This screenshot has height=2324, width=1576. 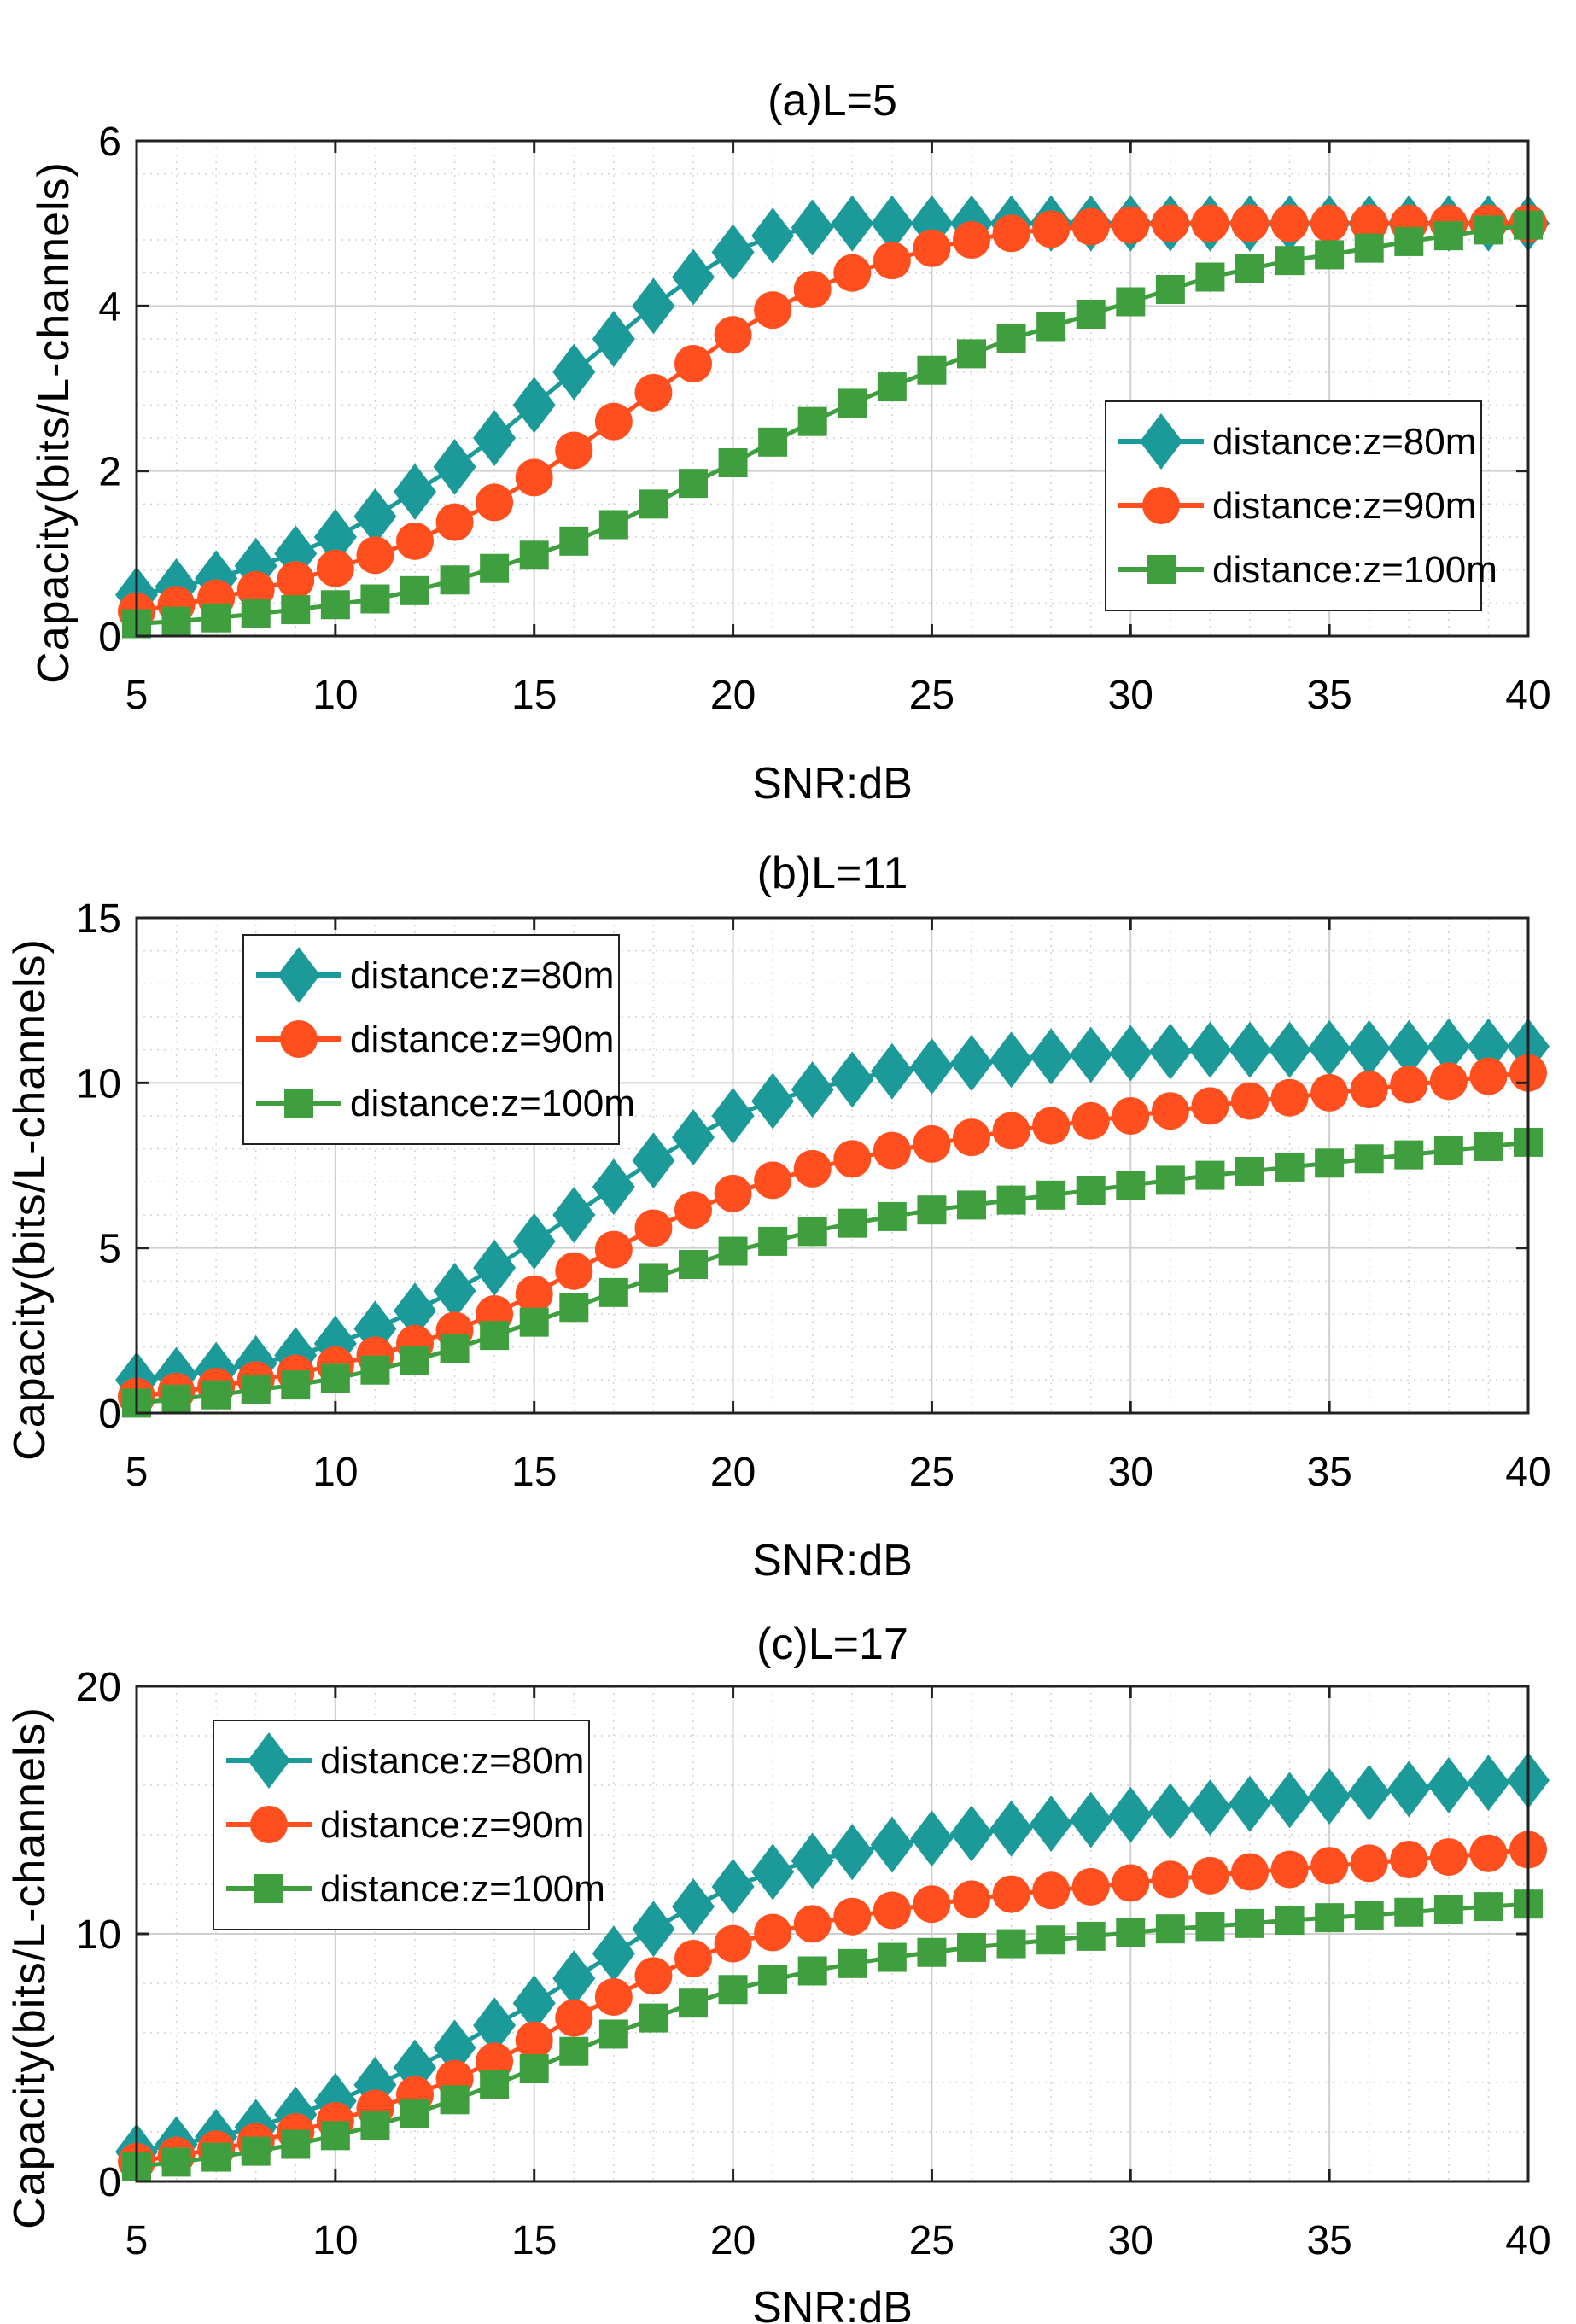 I want to click on x-tick-label: 20, so click(x=733, y=2240).